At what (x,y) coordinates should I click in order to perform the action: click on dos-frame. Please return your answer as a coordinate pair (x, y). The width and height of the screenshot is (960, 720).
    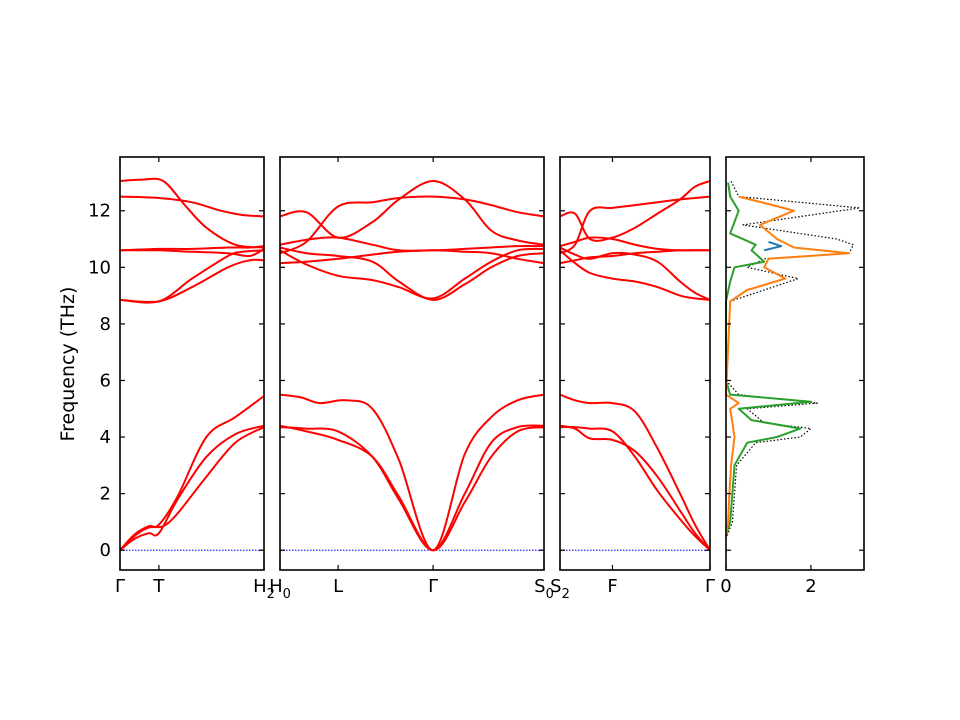
    Looking at the image, I should click on (795, 363).